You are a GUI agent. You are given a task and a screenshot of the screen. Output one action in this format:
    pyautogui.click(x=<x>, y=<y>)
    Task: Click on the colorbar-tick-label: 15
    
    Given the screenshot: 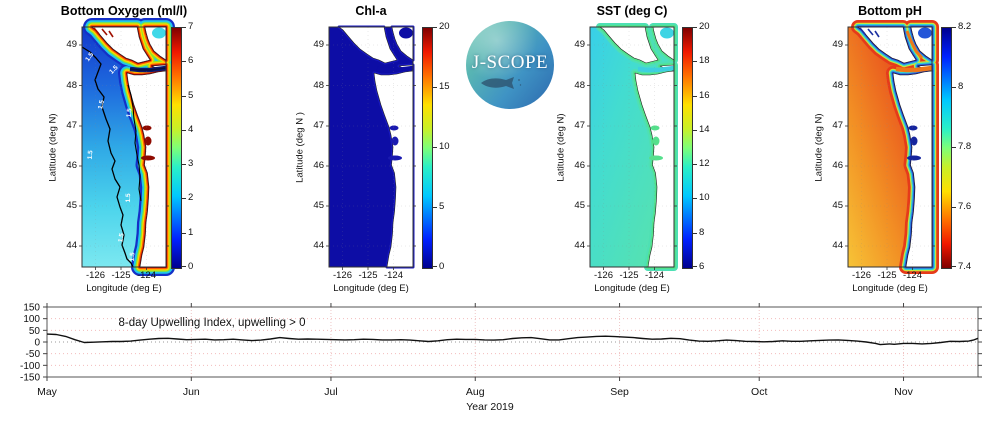 What is the action you would take?
    pyautogui.click(x=444, y=86)
    